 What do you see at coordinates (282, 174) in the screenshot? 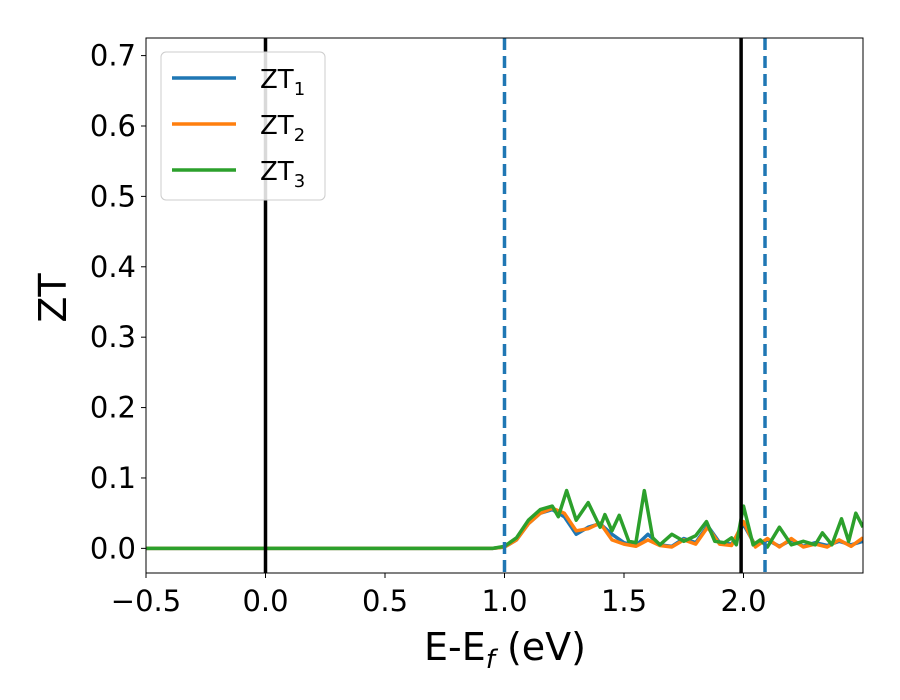
I see `legend-label-zt3: ZT3` at bounding box center [282, 174].